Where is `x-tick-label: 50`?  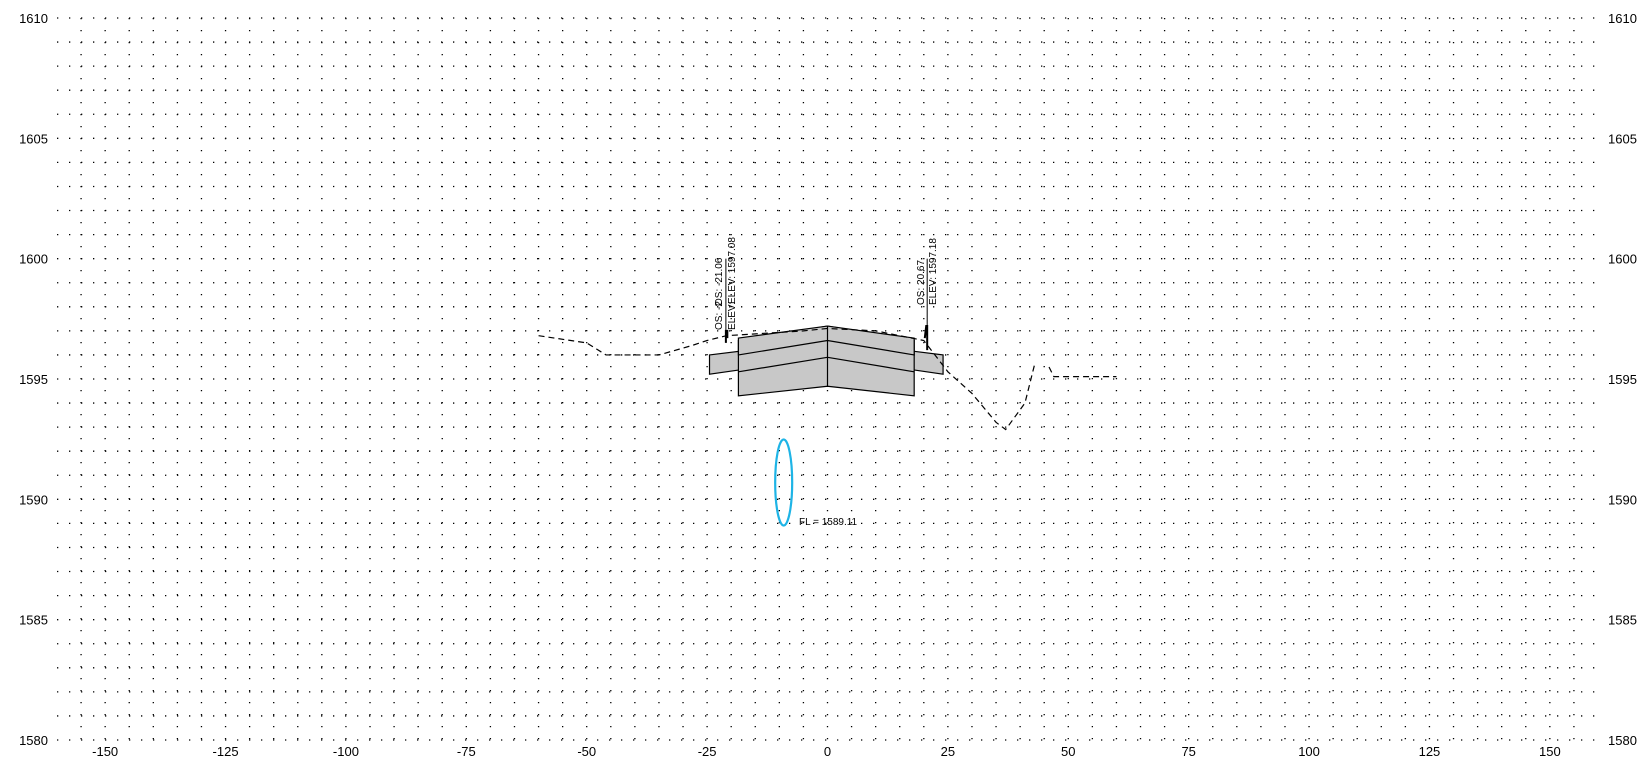
x-tick-label: 50 is located at coordinates (1068, 751).